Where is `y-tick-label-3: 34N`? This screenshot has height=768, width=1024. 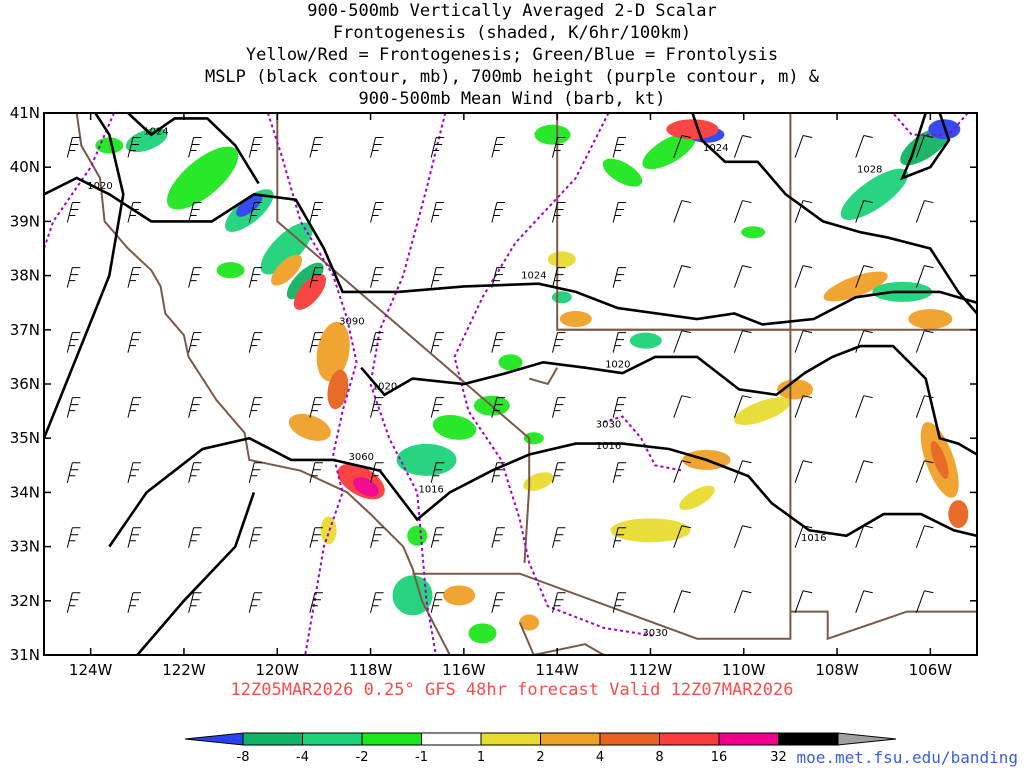 y-tick-label-3: 34N is located at coordinates (25, 492).